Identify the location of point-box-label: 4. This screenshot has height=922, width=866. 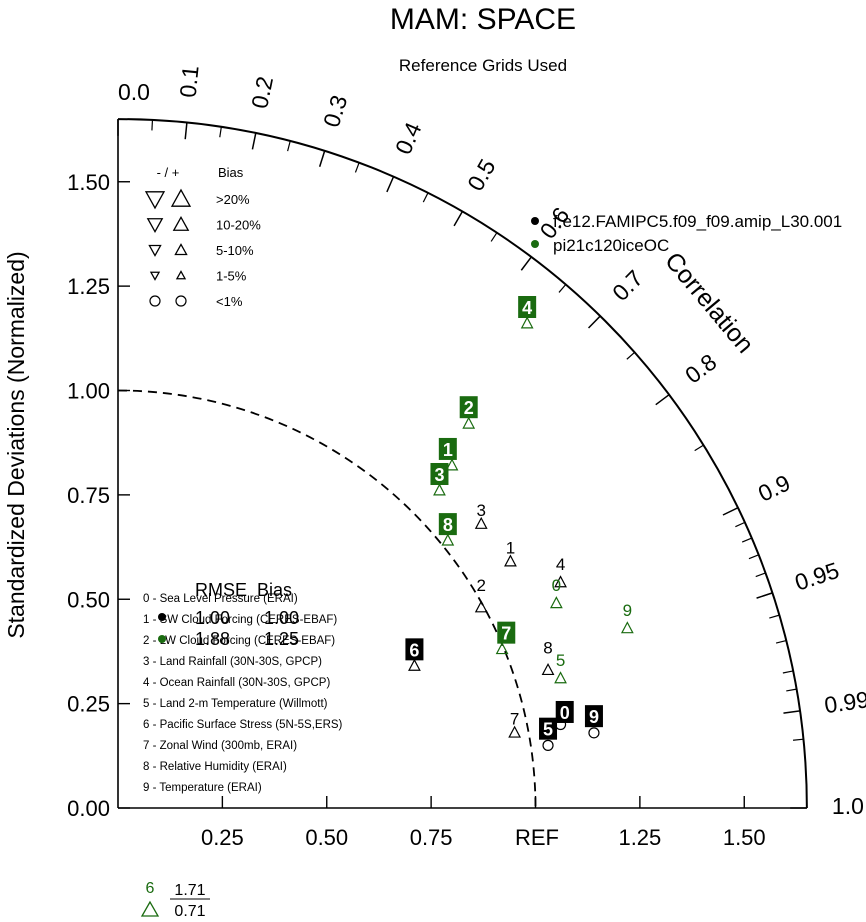
(527, 308).